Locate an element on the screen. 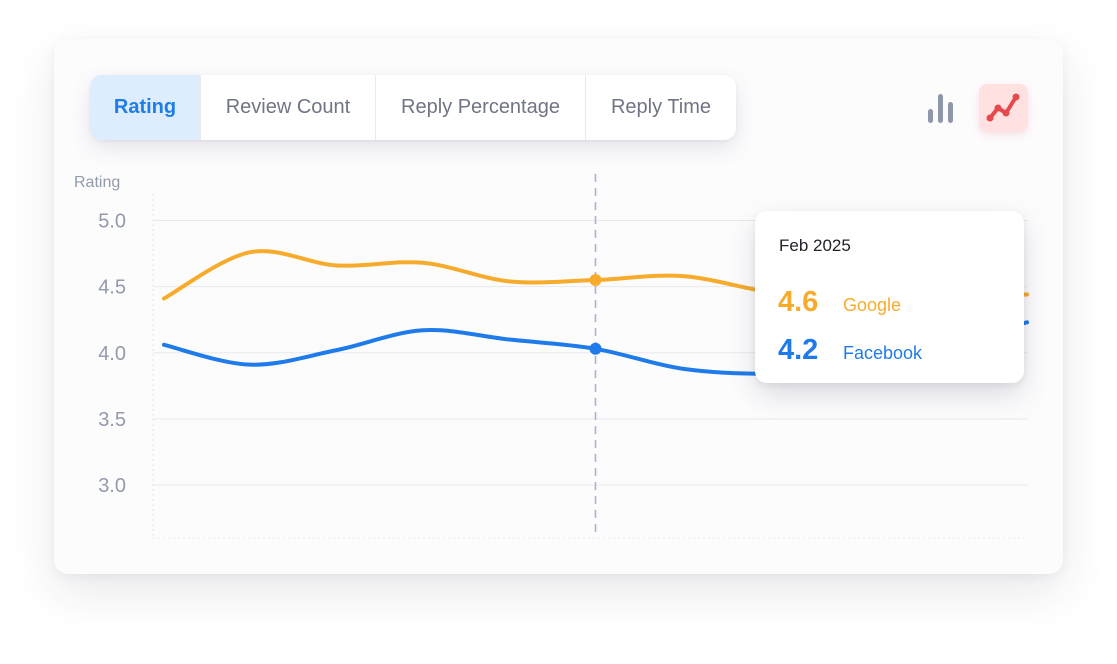  y-tick-label: 4.5 is located at coordinates (112, 288).